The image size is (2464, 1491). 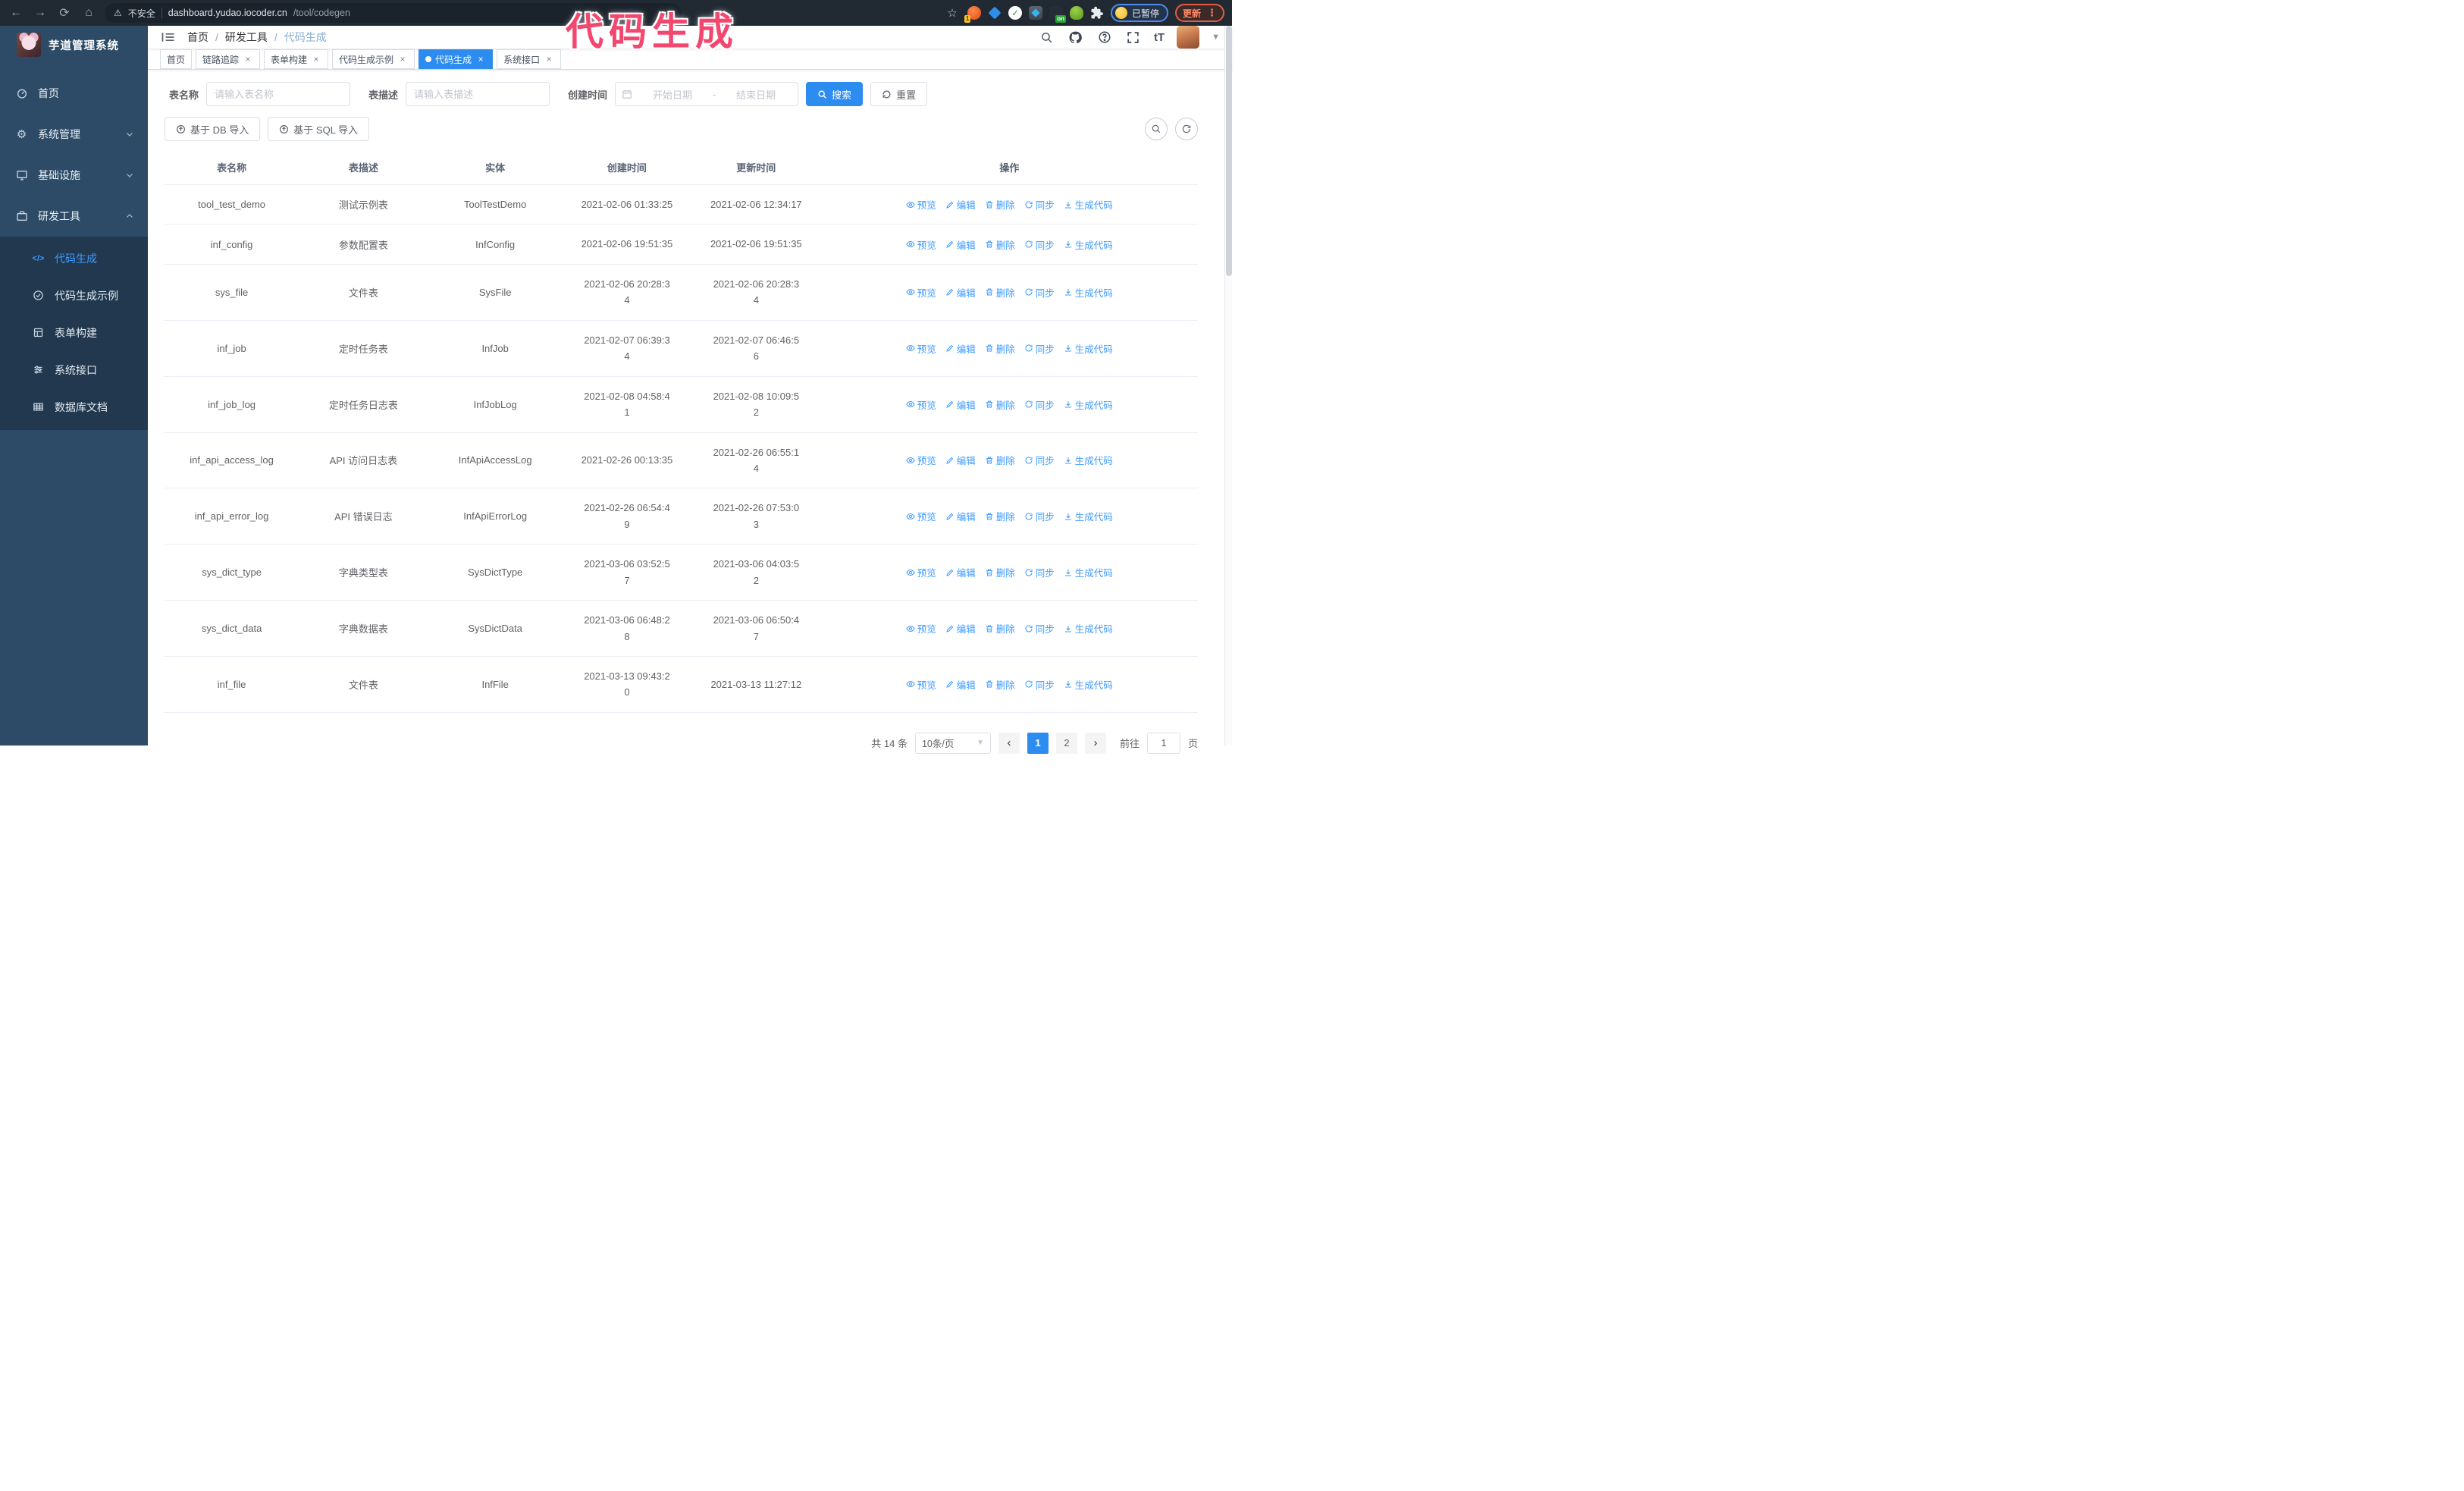 What do you see at coordinates (74, 258) in the screenshot?
I see `sidebar-item-codegen: </> 代码生成` at bounding box center [74, 258].